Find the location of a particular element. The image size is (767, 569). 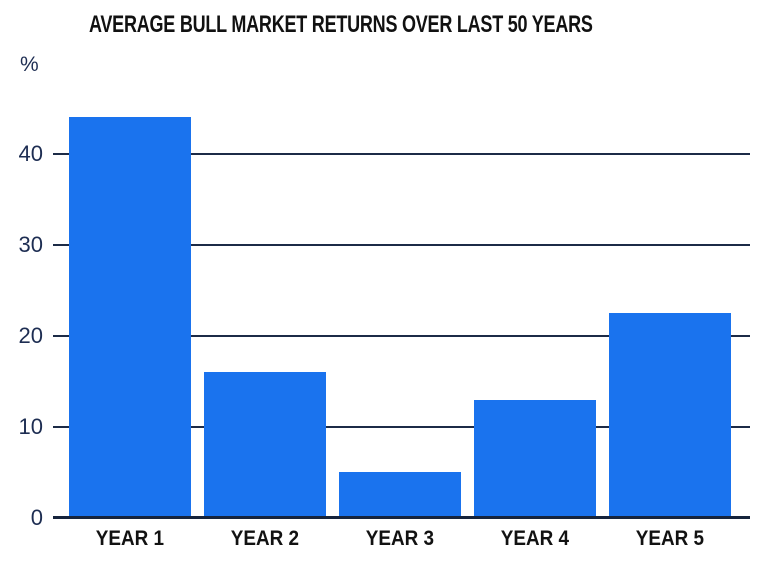

x-label-text: YEAR 2 is located at coordinates (265, 538).